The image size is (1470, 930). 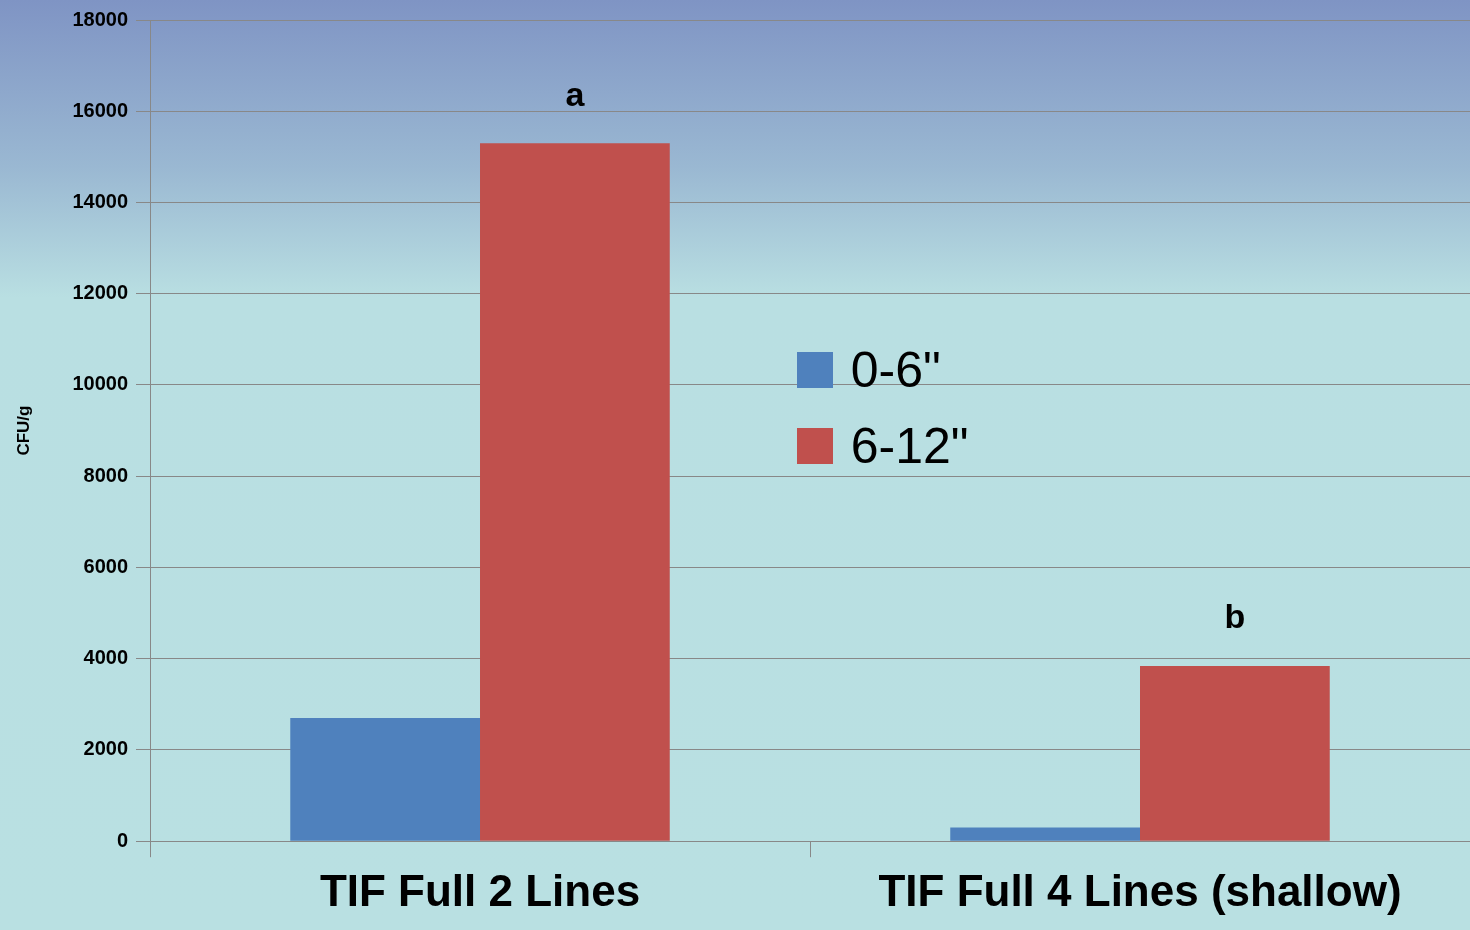 I want to click on legend-label: 0-6", so click(x=895, y=370).